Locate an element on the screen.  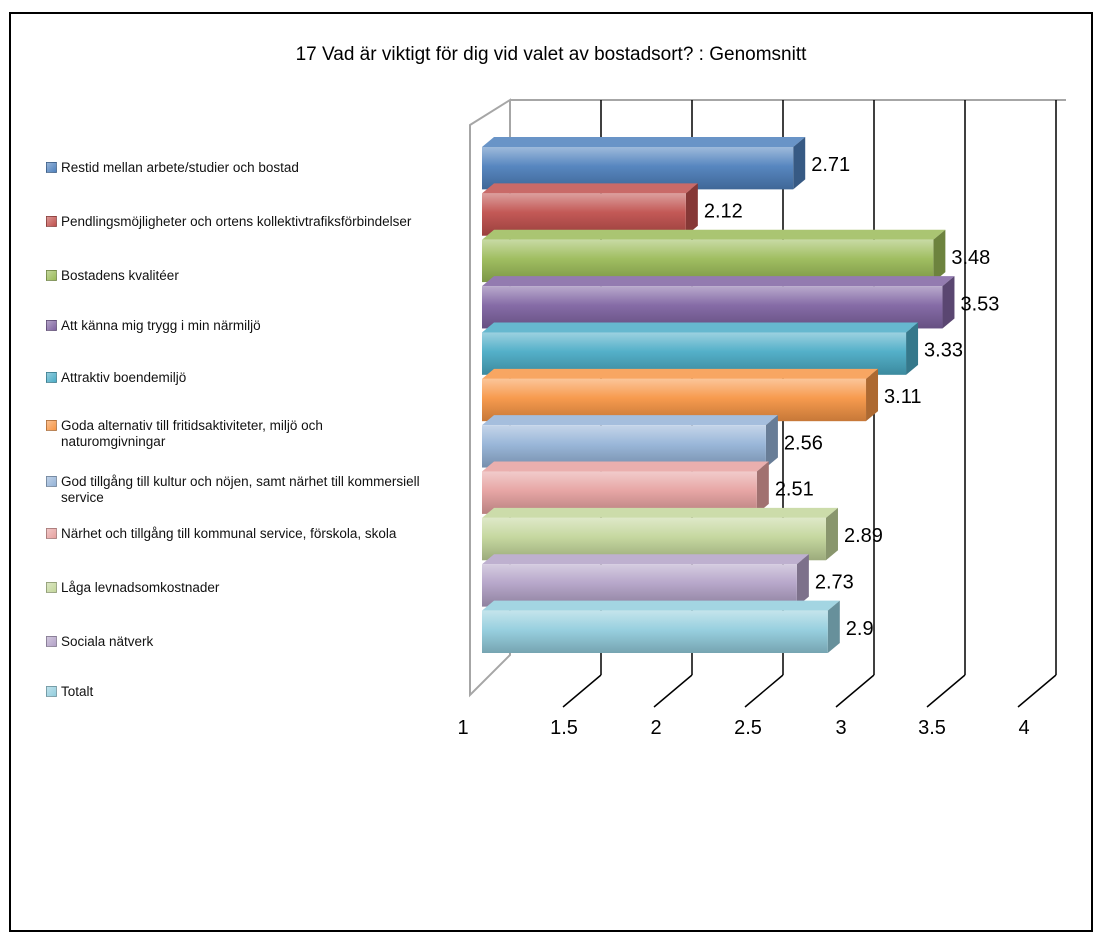
x-tick-label: 2 is located at coordinates (655, 728).